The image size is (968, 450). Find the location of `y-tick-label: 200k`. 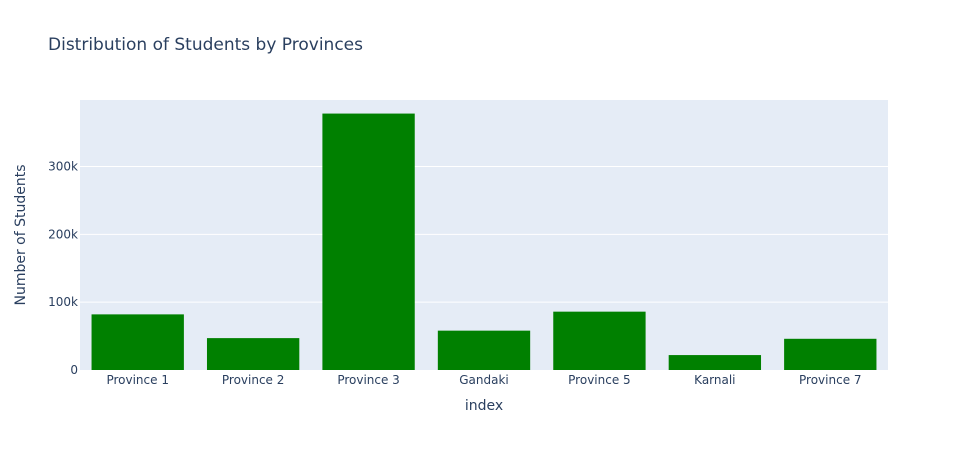

y-tick-label: 200k is located at coordinates (63, 234).